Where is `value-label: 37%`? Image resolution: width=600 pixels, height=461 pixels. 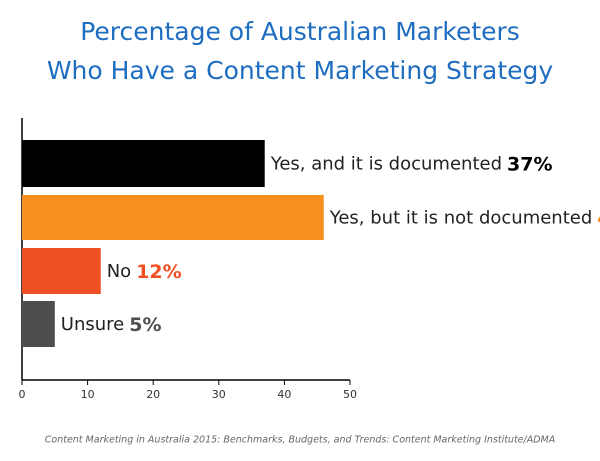 value-label: 37% is located at coordinates (529, 164).